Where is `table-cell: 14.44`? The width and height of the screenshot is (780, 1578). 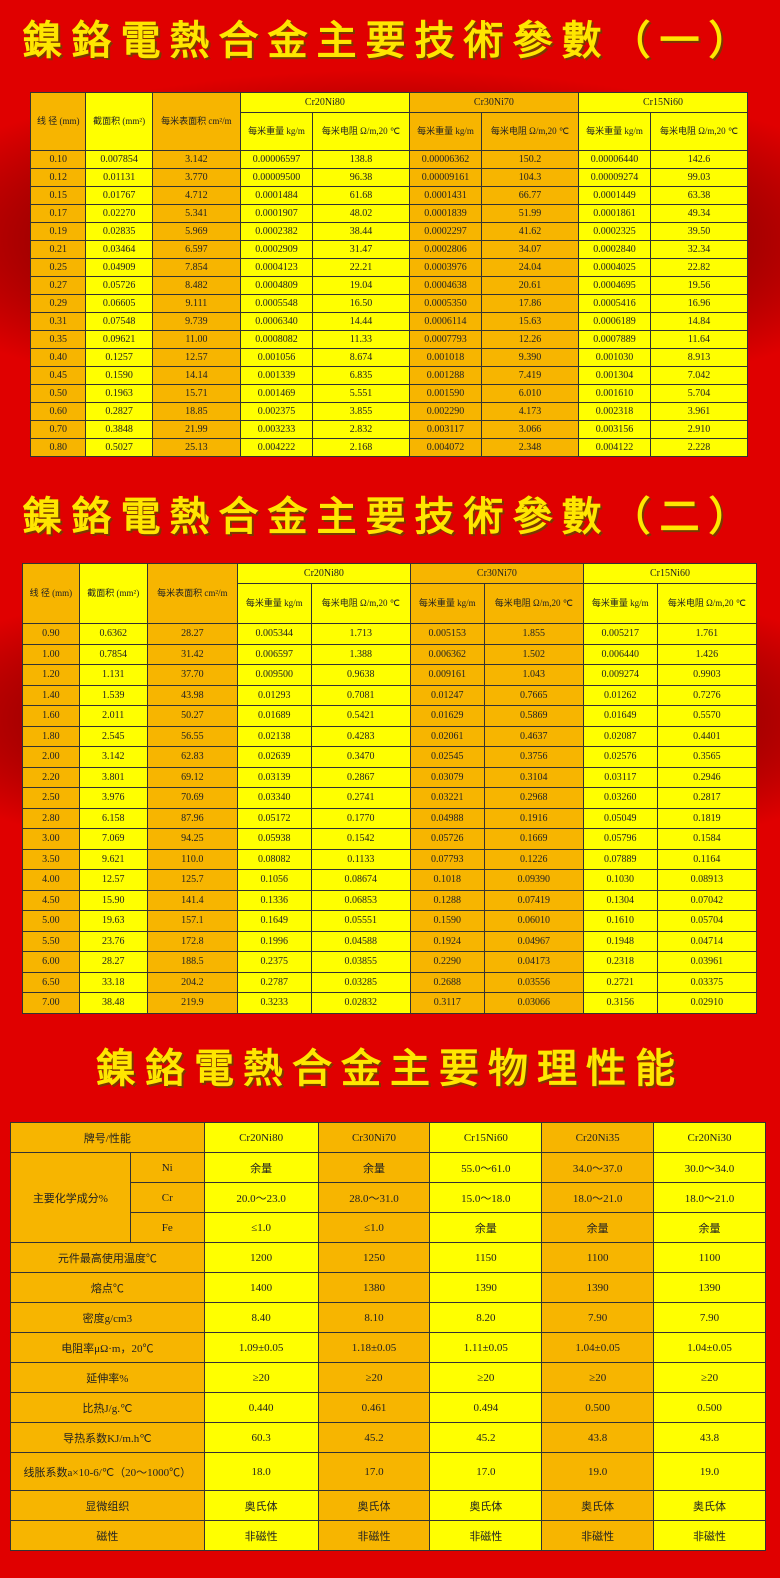 table-cell: 14.44 is located at coordinates (361, 321).